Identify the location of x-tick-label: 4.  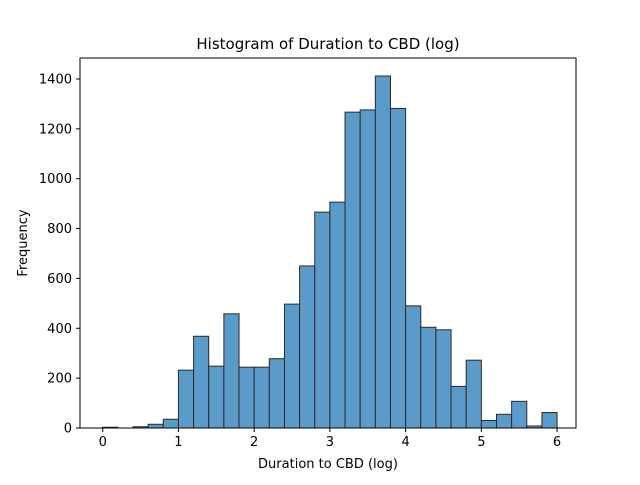
(405, 442).